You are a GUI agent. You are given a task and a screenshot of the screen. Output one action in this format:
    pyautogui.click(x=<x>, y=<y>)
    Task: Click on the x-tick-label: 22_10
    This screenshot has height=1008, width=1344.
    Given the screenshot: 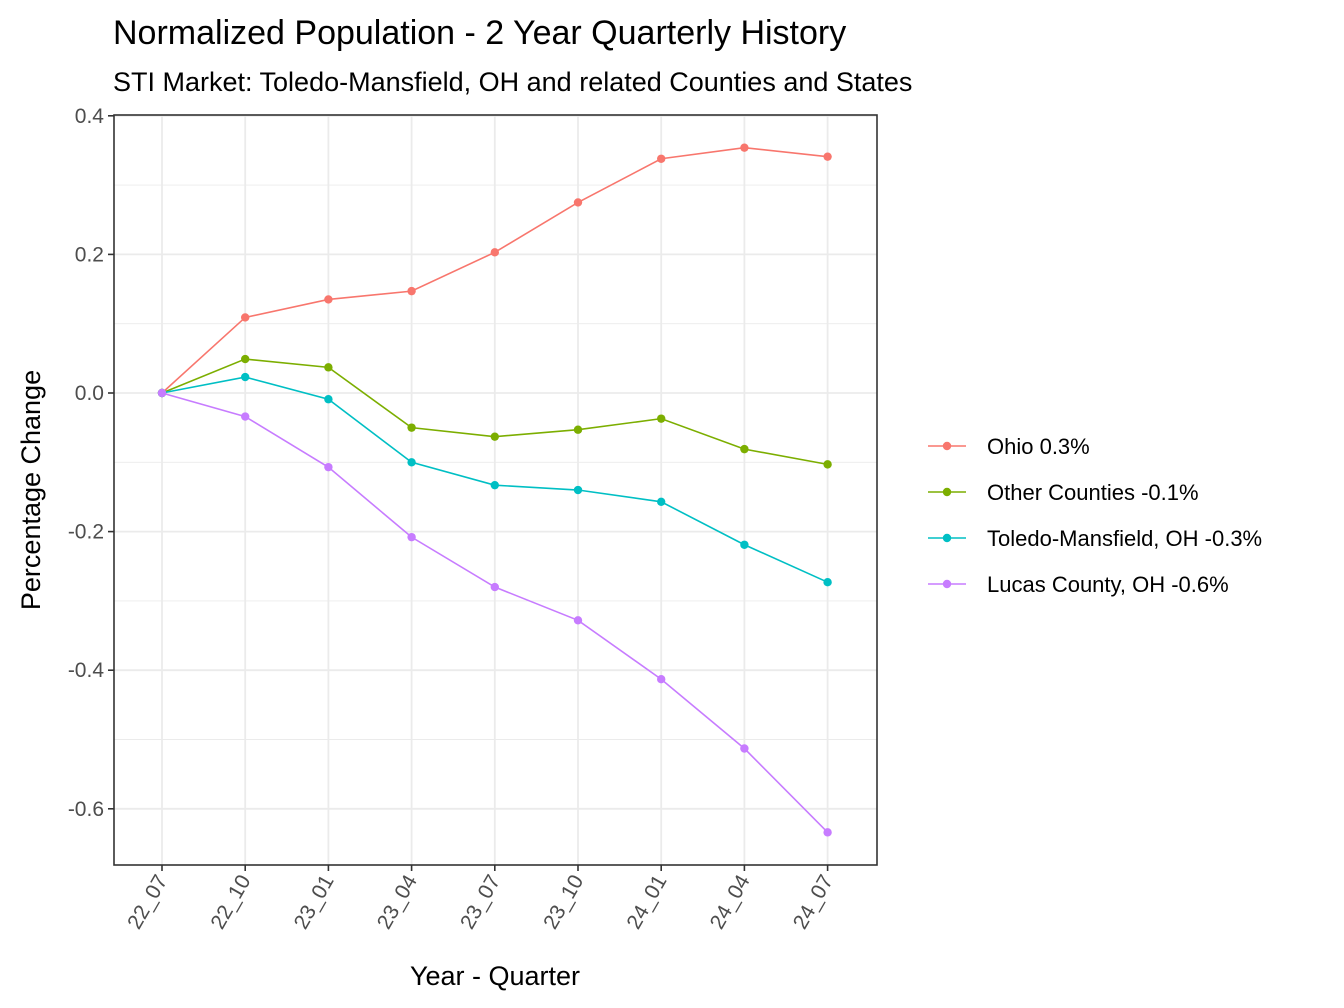 What is the action you would take?
    pyautogui.click(x=230, y=902)
    